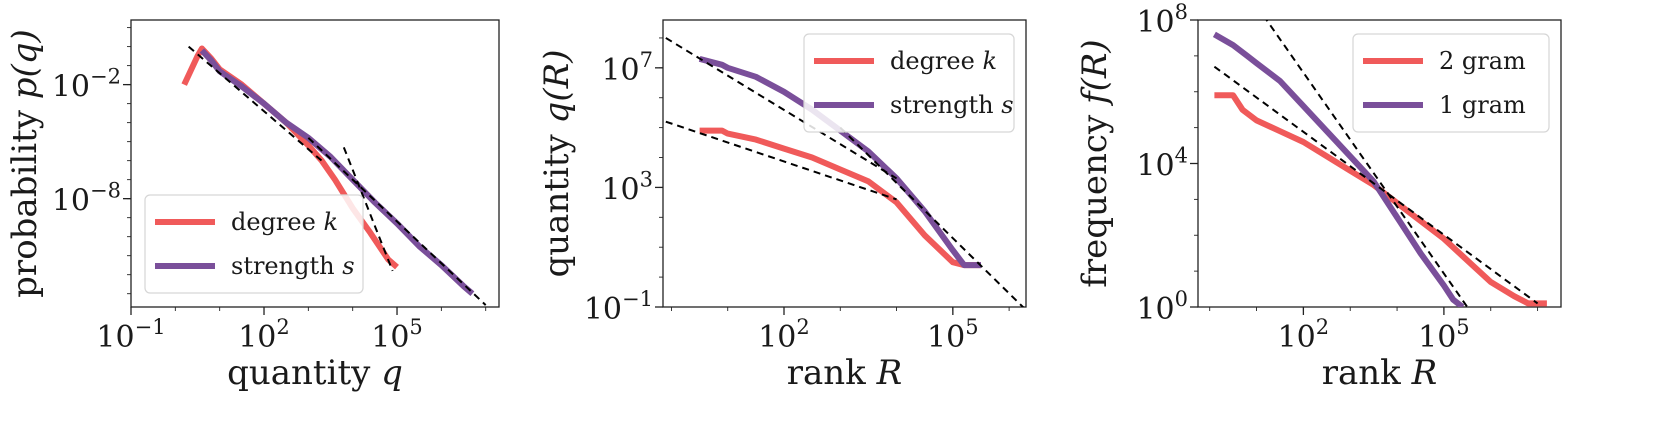  I want to click on series-line-1-gram, so click(1338, 169).